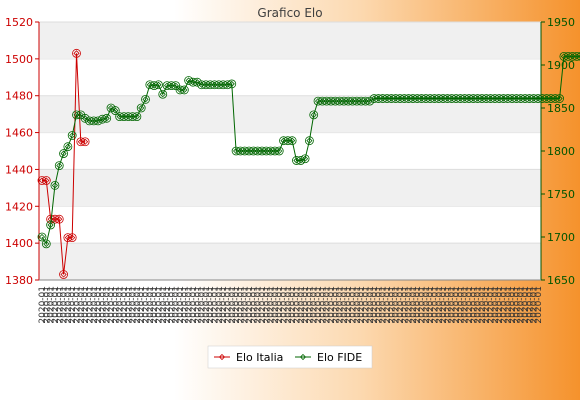 The image size is (580, 400). Describe the element at coordinates (561, 237) in the screenshot. I see `right-tick-label: 1700` at that location.